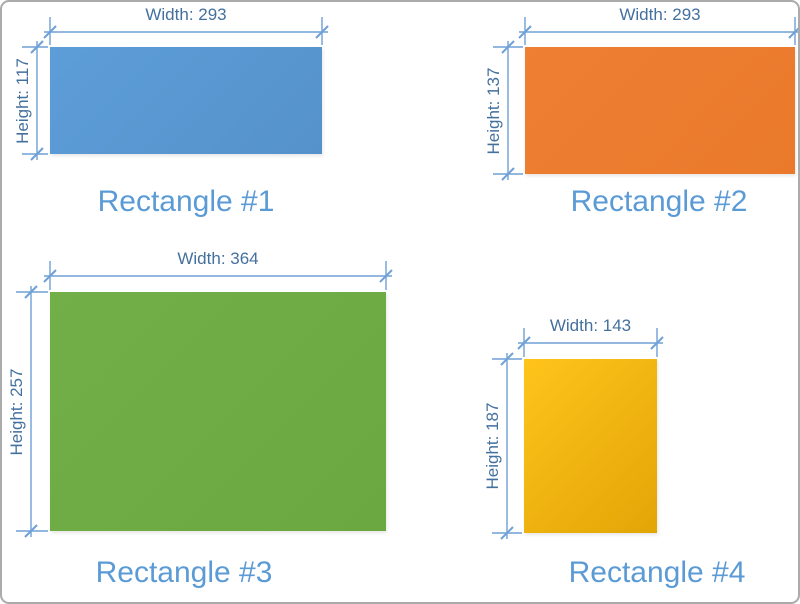 Image resolution: width=800 pixels, height=604 pixels. I want to click on rectangle-2-height-label: Height: 137, so click(493, 110).